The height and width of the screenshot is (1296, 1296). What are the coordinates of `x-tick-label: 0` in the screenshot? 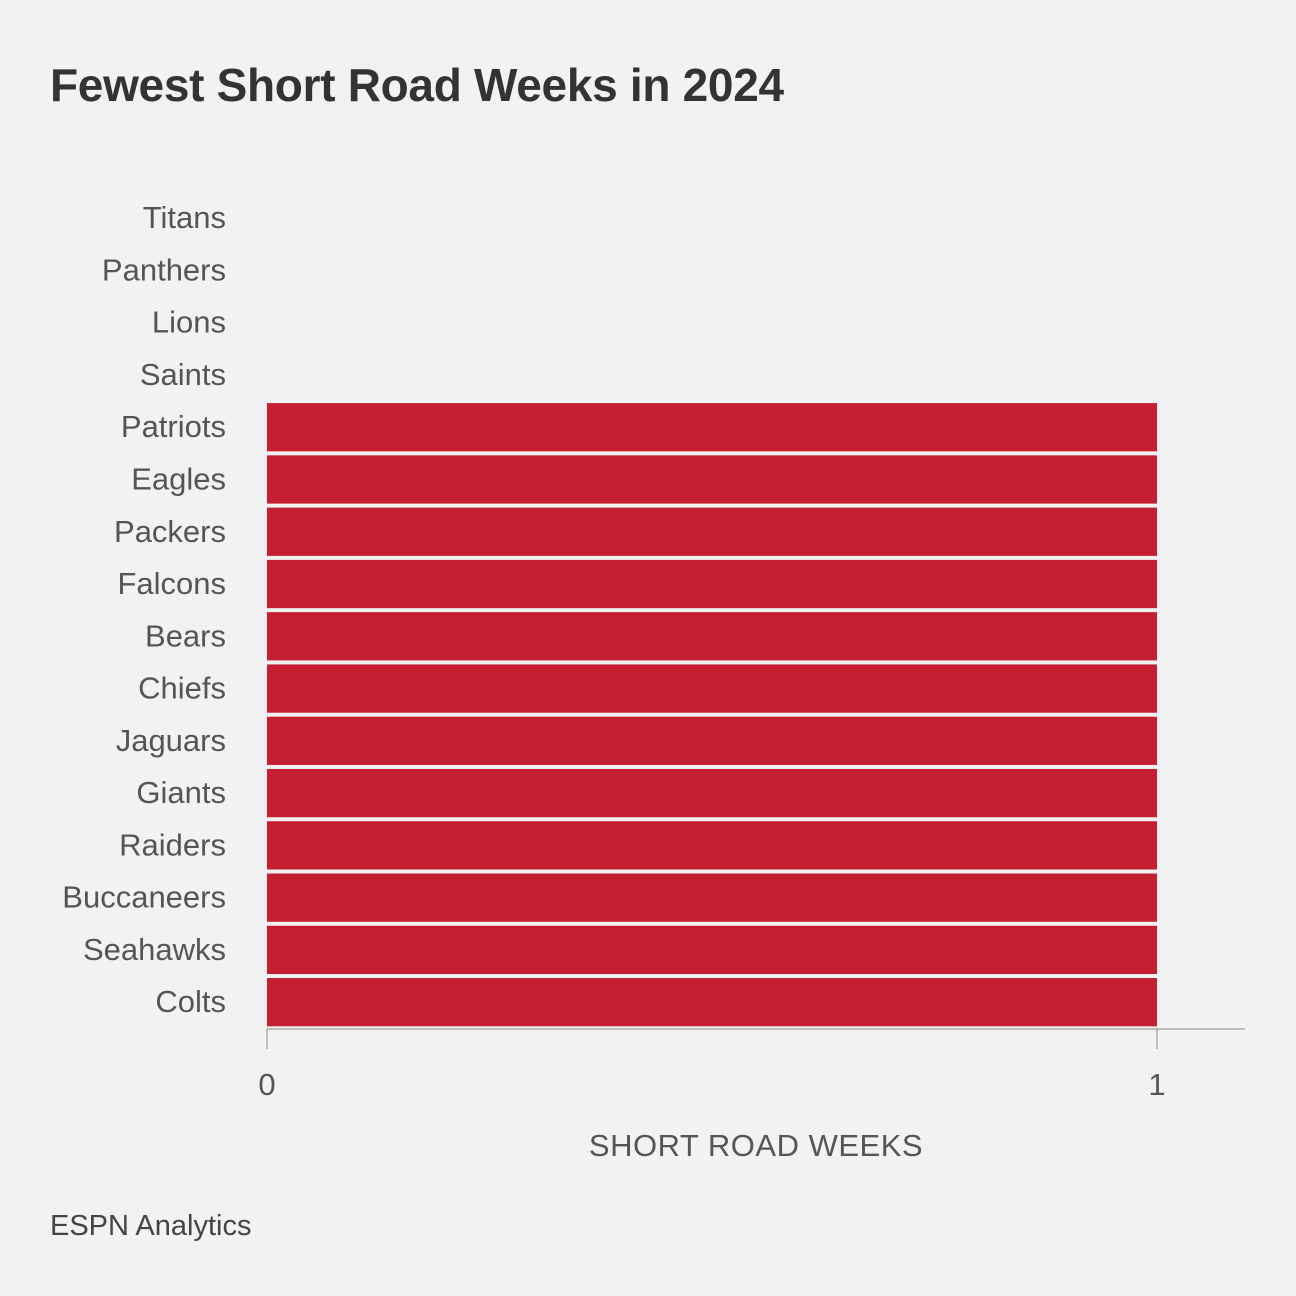 It's located at (266, 1084).